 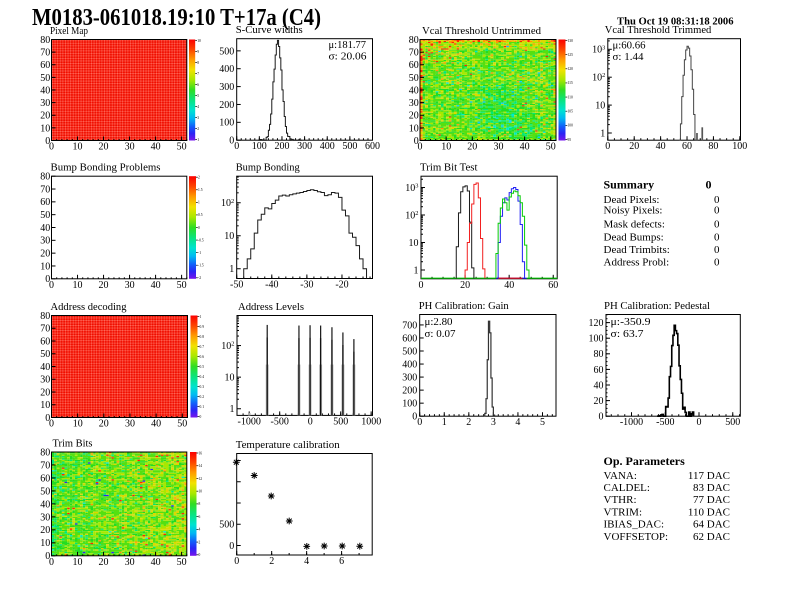 What do you see at coordinates (645, 461) in the screenshot?
I see `svg-text: Op. Parameters` at bounding box center [645, 461].